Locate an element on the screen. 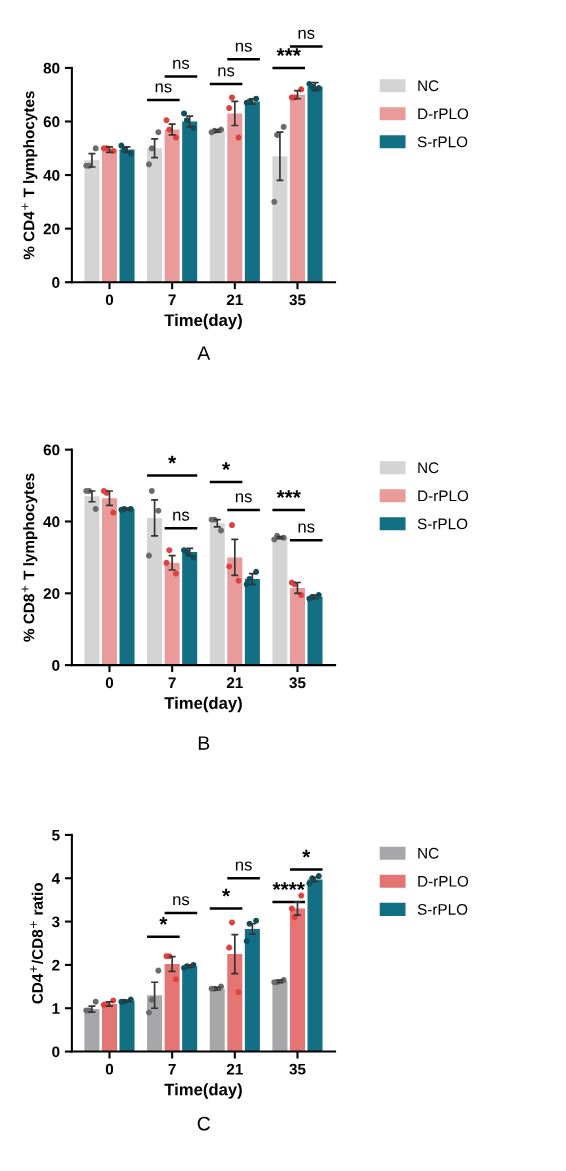 Image resolution: width=566 pixels, height=1171 pixels. annotation: *** is located at coordinates (288, 494).